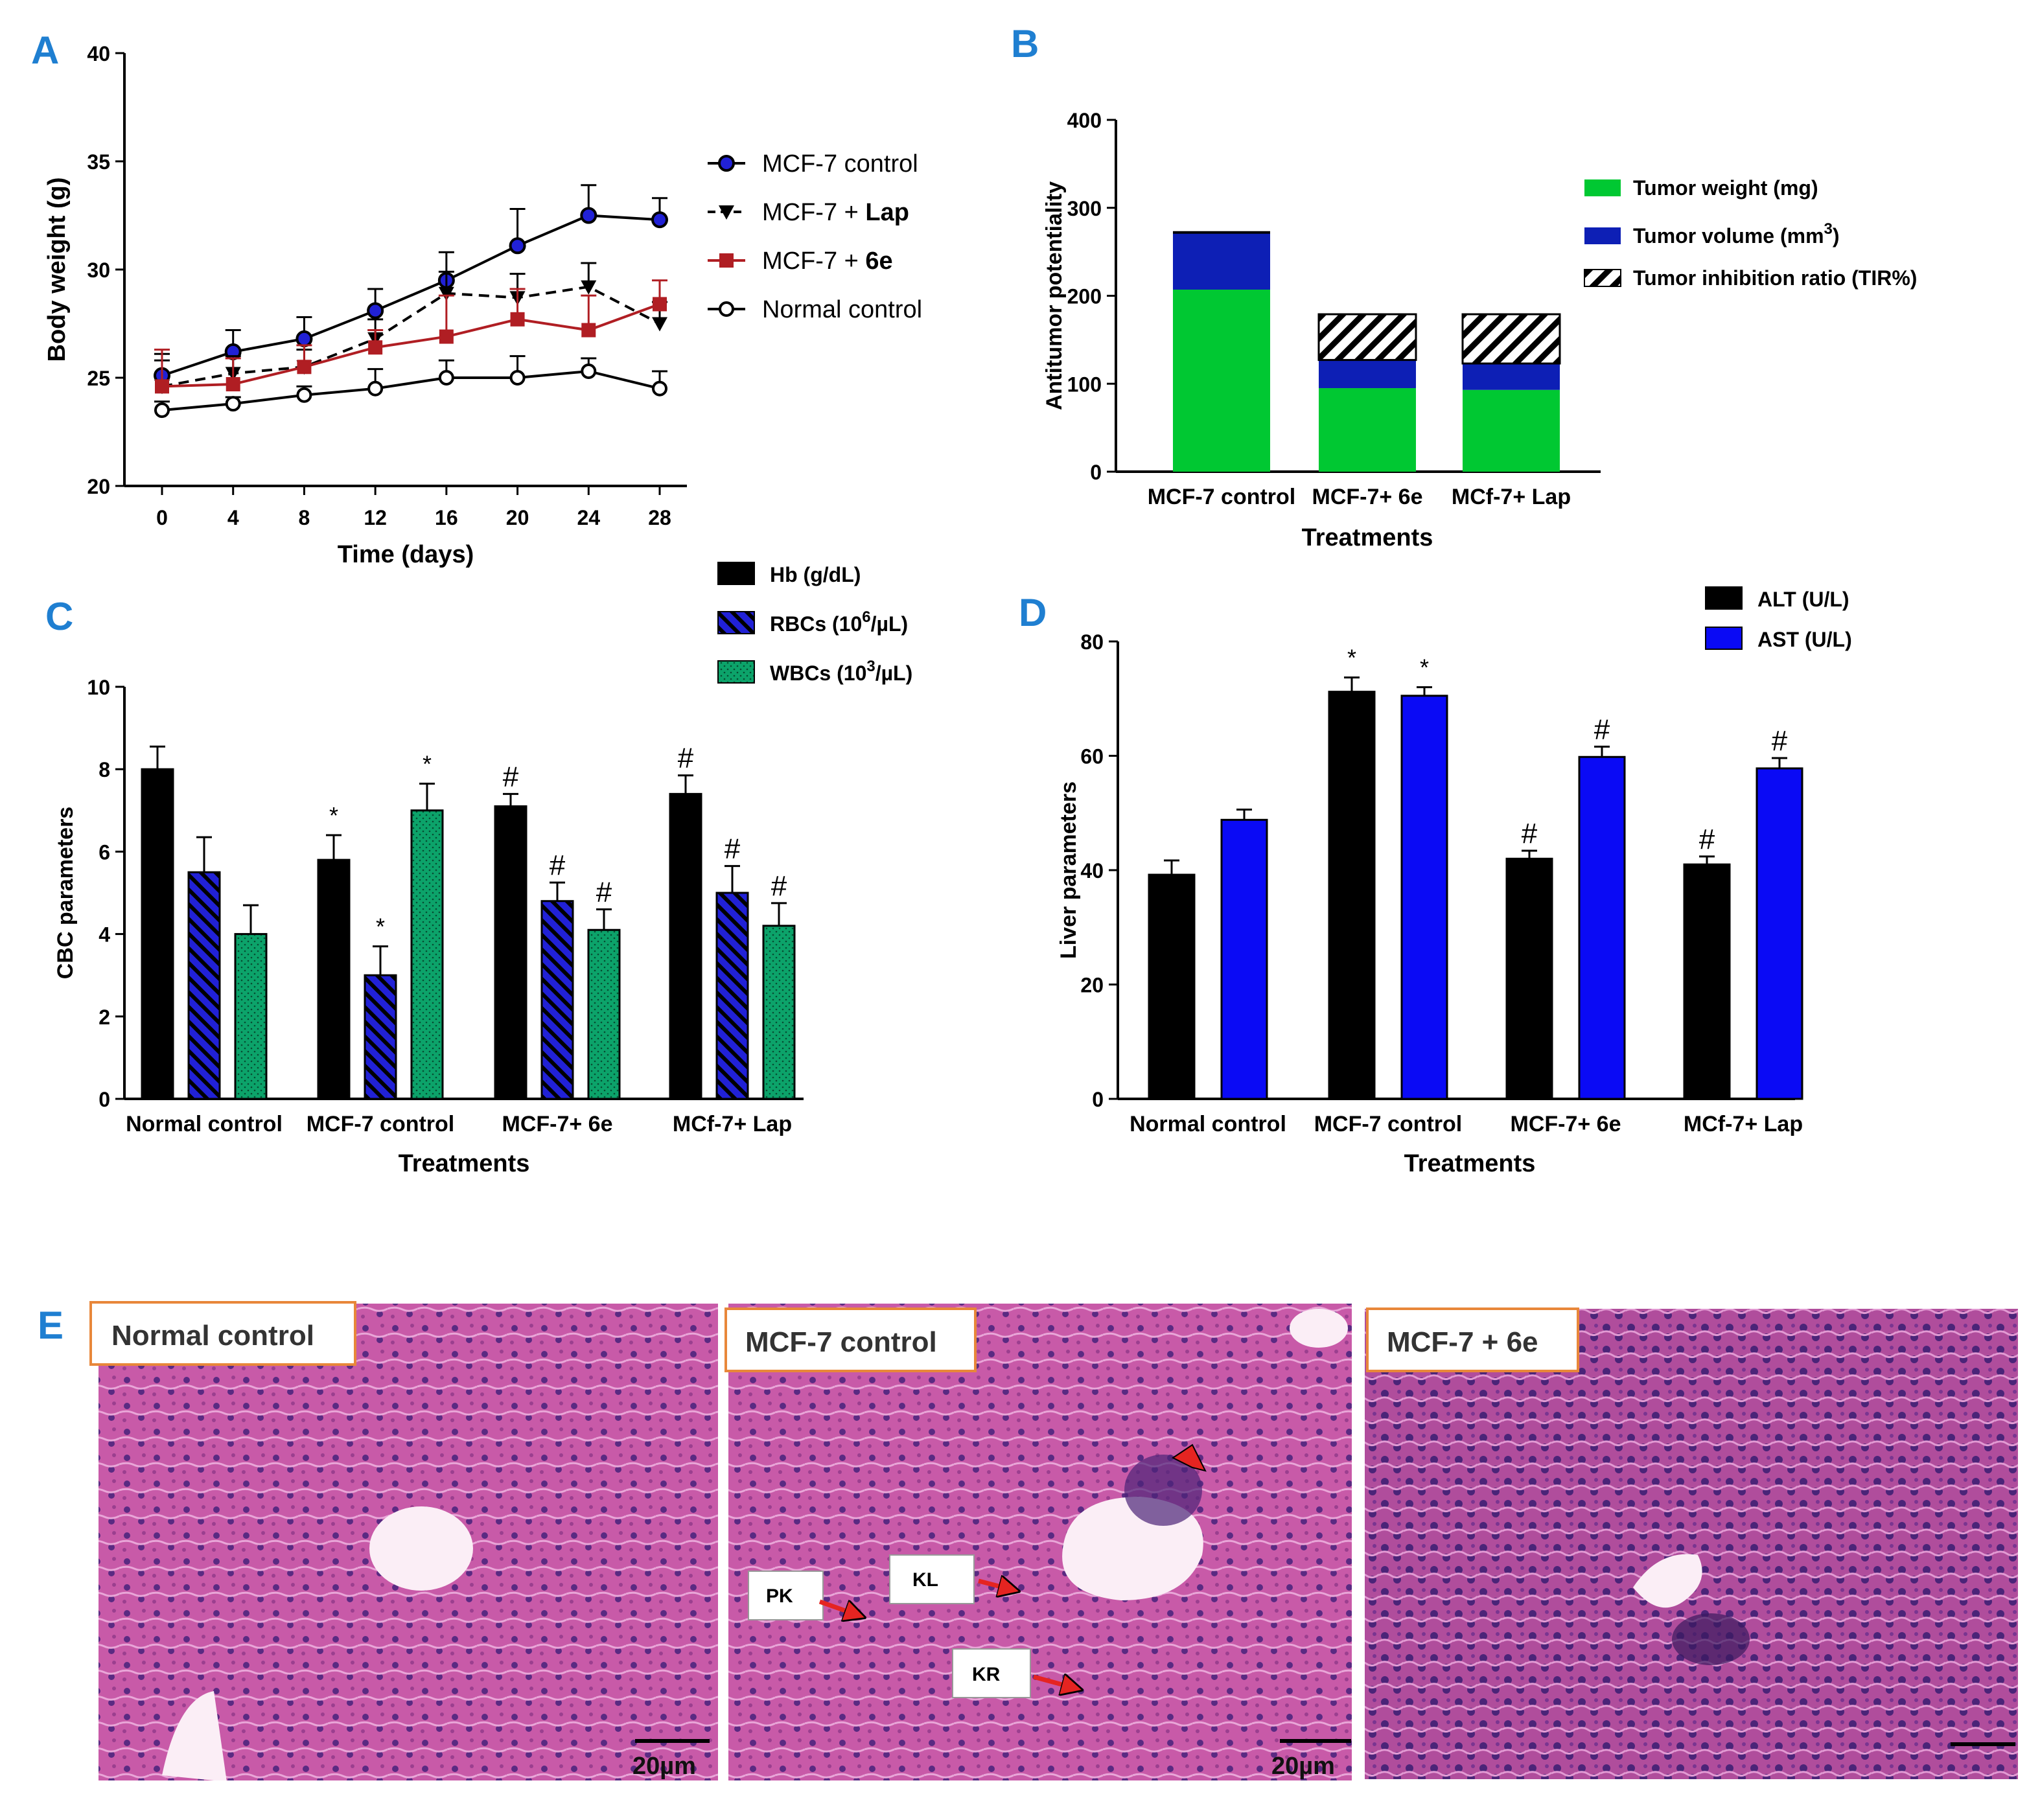  Describe the element at coordinates (588, 518) in the screenshot. I see `x-tick-label: 24` at that location.